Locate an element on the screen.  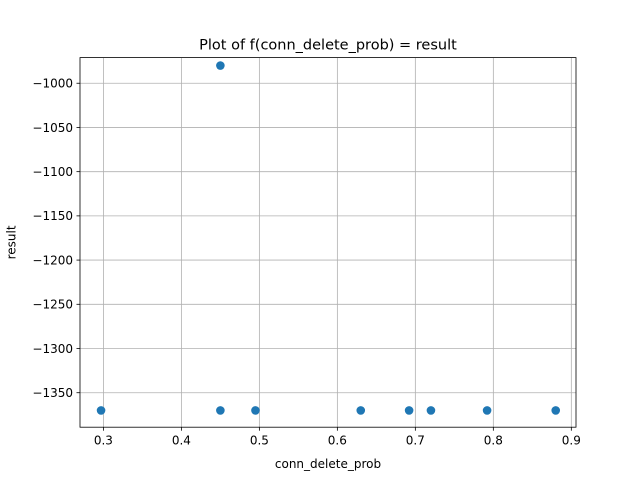
x-tick-label: 0.9 is located at coordinates (571, 441).